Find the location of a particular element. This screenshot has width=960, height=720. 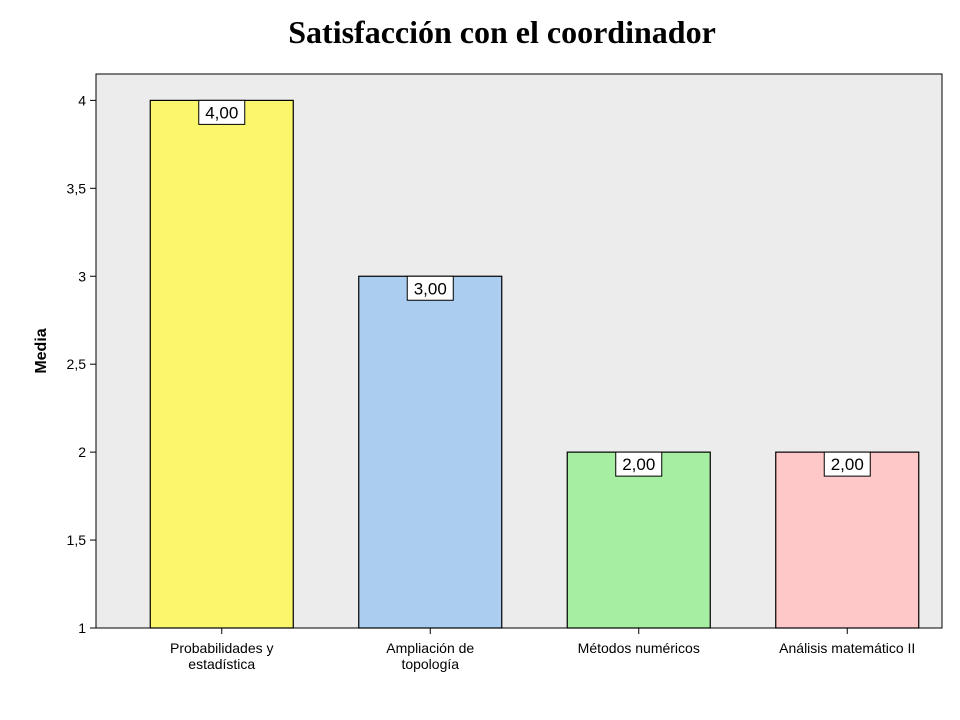

y-tick-label: 2,5 is located at coordinates (77, 364).